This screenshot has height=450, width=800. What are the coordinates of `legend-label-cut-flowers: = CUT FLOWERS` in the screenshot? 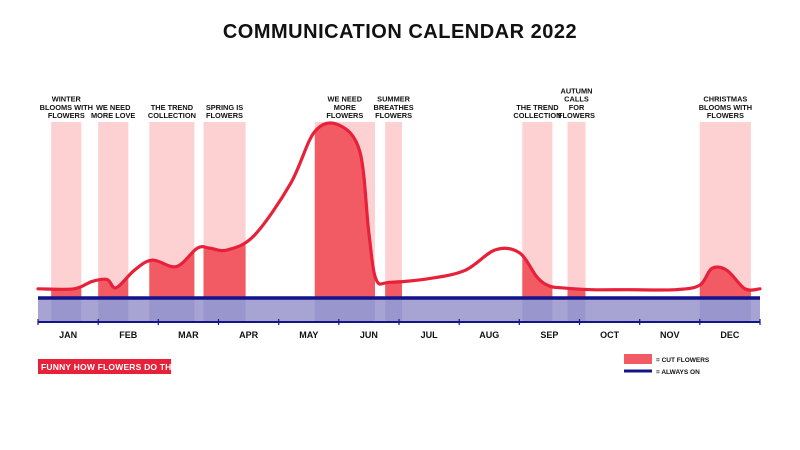 It's located at (683, 360).